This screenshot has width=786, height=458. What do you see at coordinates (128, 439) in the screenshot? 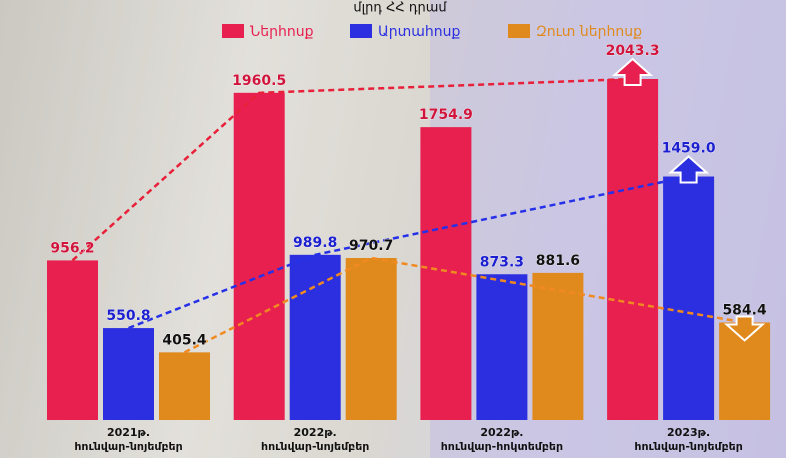
I see `x-tick-label: 2021թ. հունվար-նոյեմբեր` at bounding box center [128, 439].